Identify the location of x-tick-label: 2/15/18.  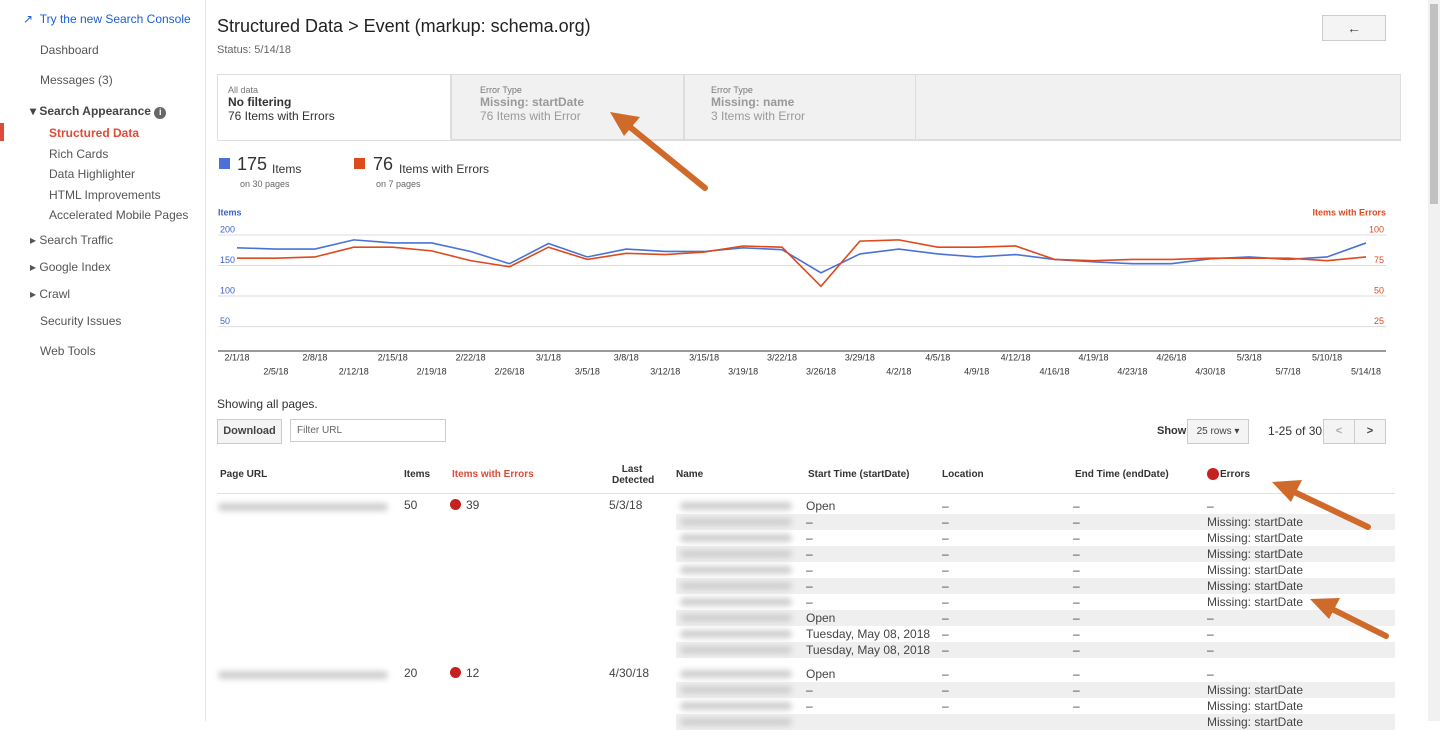
(393, 357).